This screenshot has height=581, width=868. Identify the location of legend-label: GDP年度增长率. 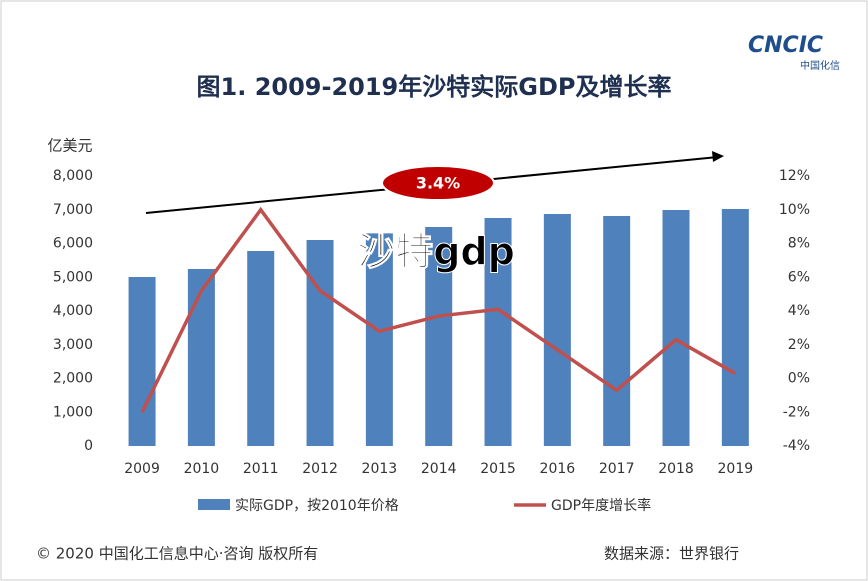
(601, 505).